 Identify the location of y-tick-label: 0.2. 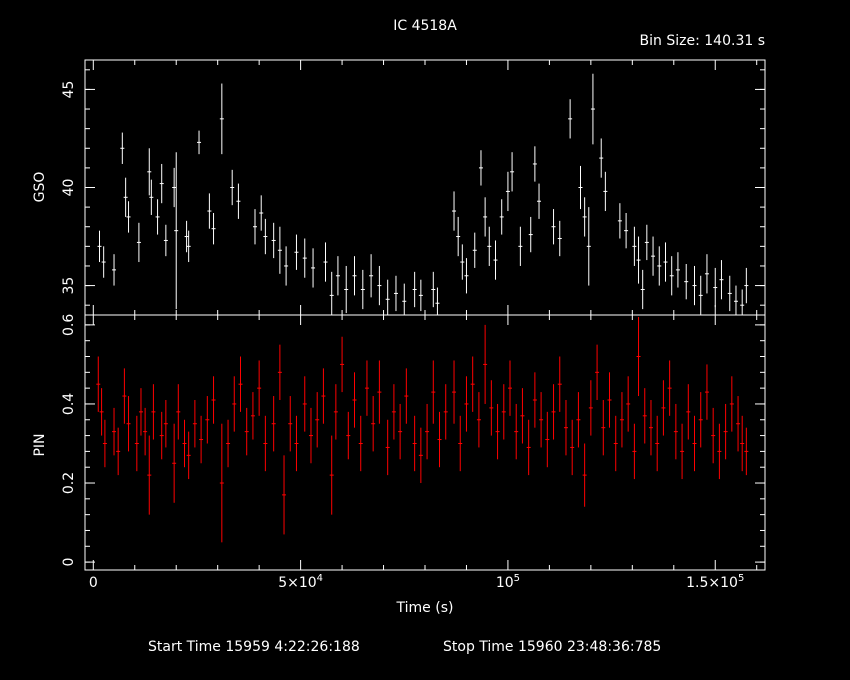
(69, 483).